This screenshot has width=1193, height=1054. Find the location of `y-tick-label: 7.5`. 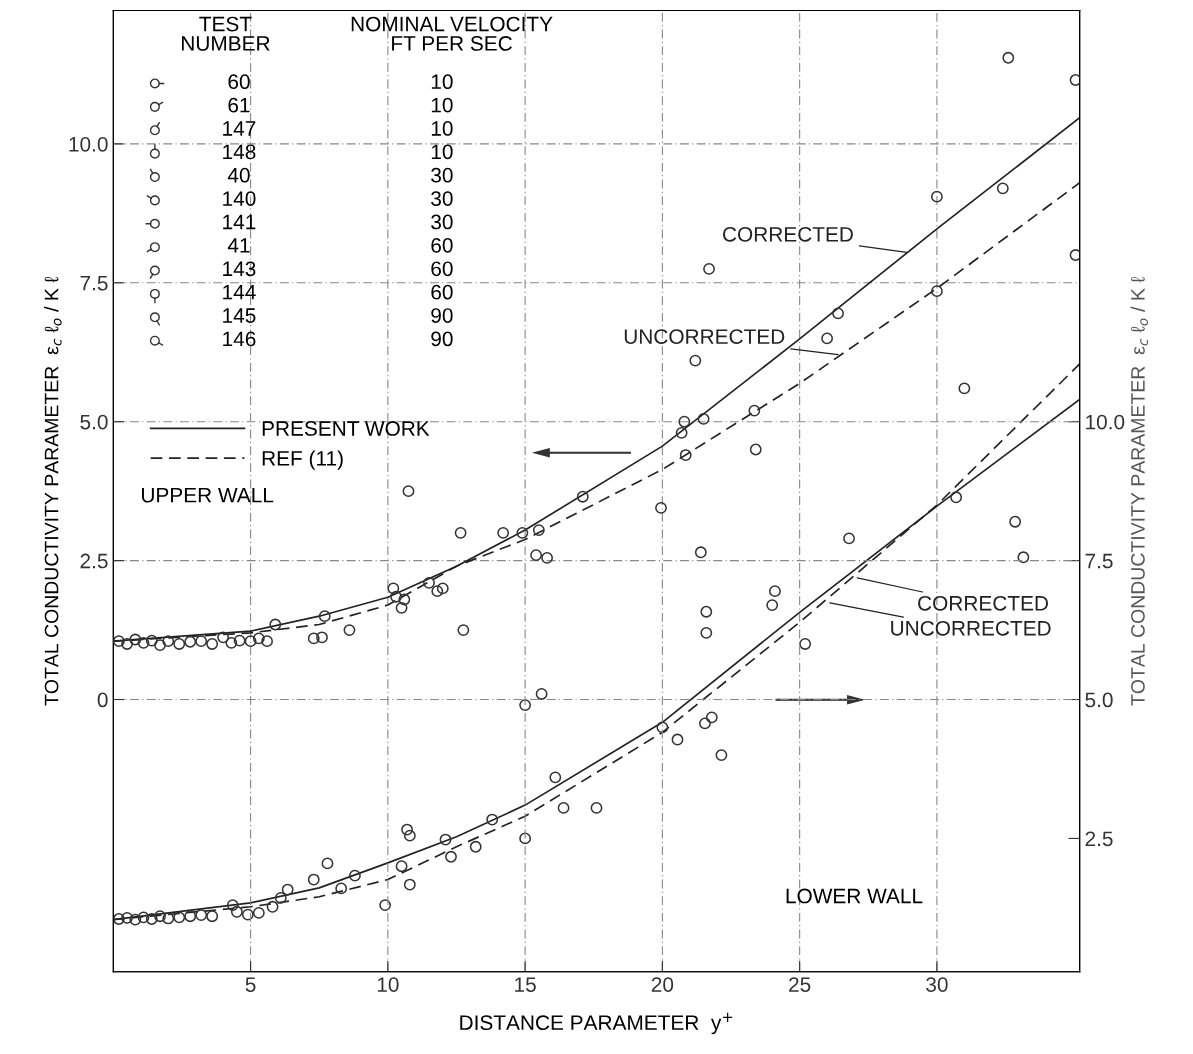

y-tick-label: 7.5 is located at coordinates (94, 283).